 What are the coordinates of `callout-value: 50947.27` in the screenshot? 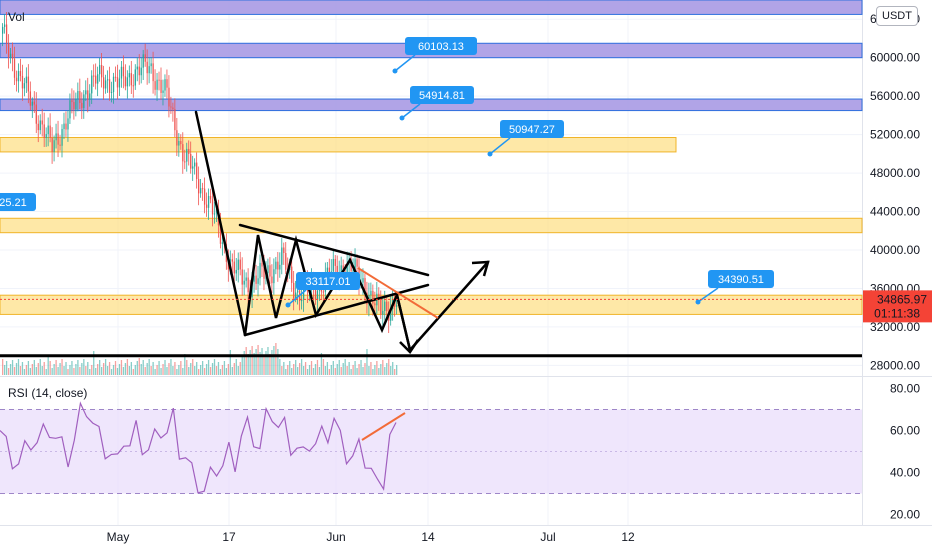 It's located at (532, 130).